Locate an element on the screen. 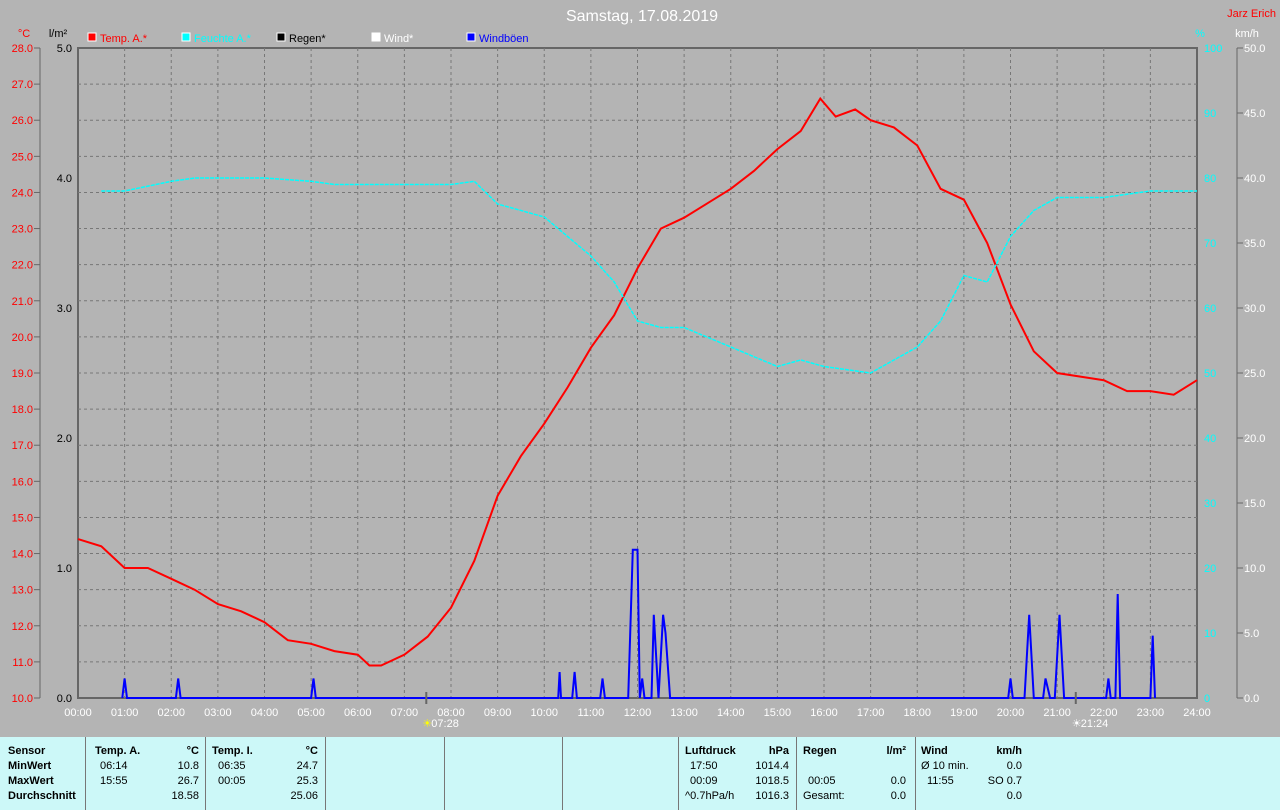 The height and width of the screenshot is (810, 1280). rain-tick-label: 5.0 is located at coordinates (64, 49).